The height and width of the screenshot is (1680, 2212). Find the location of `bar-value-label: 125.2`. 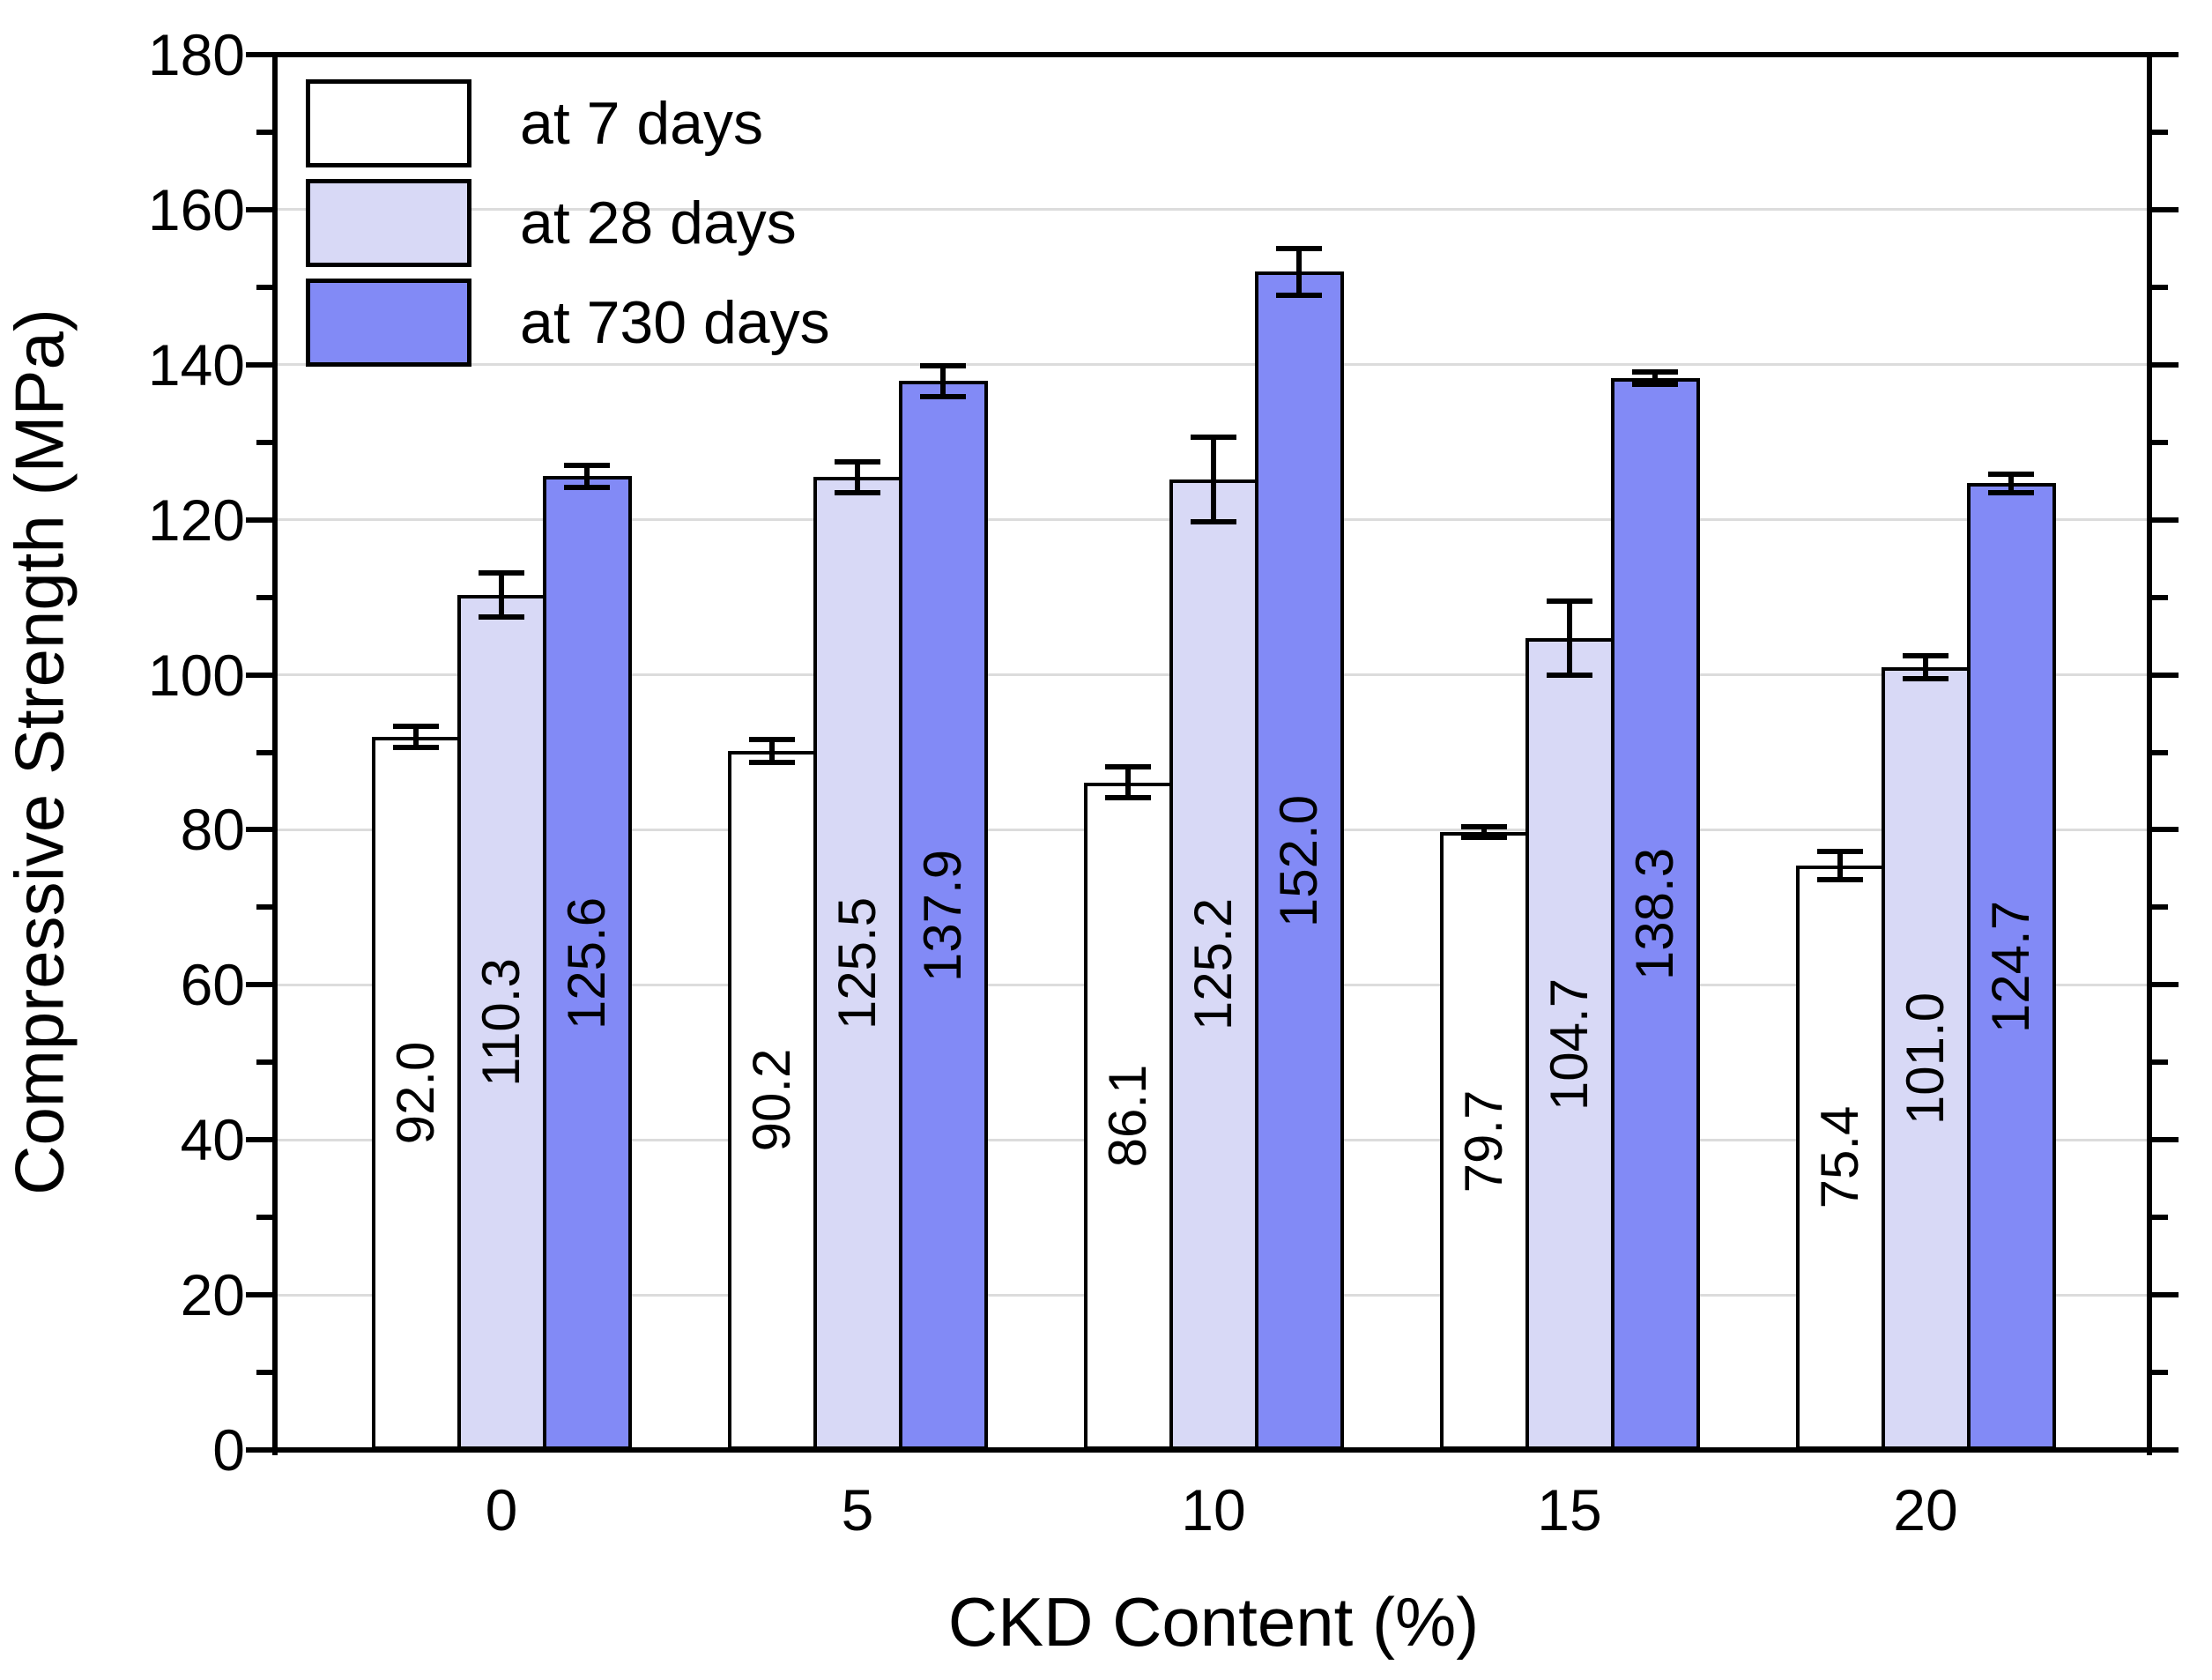

bar-value-label: 125.2 is located at coordinates (1213, 964).